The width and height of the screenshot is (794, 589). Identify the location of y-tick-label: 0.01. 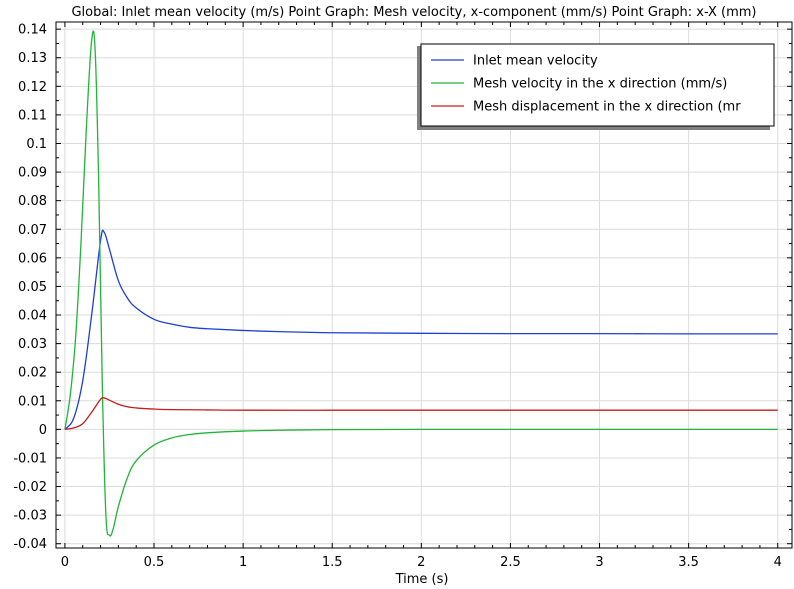
(32, 401).